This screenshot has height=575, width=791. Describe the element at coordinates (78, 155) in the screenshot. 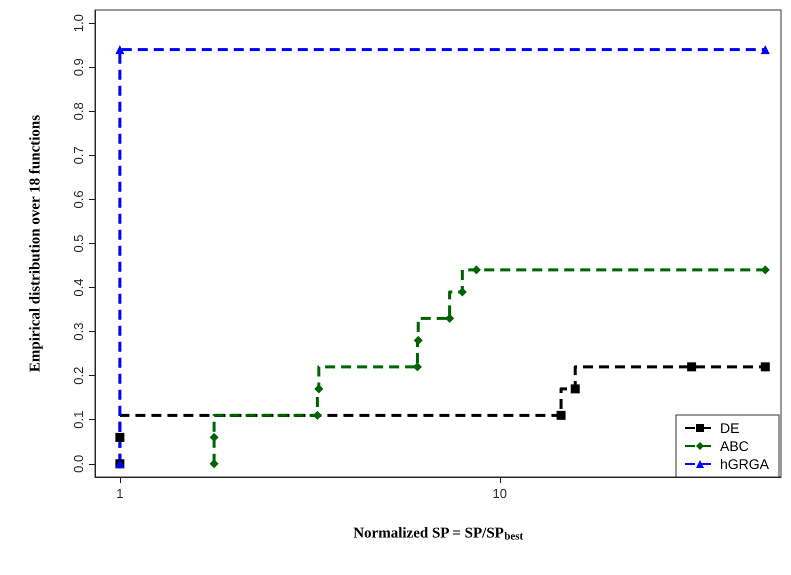

I see `y-tick-label: 0.7` at that location.